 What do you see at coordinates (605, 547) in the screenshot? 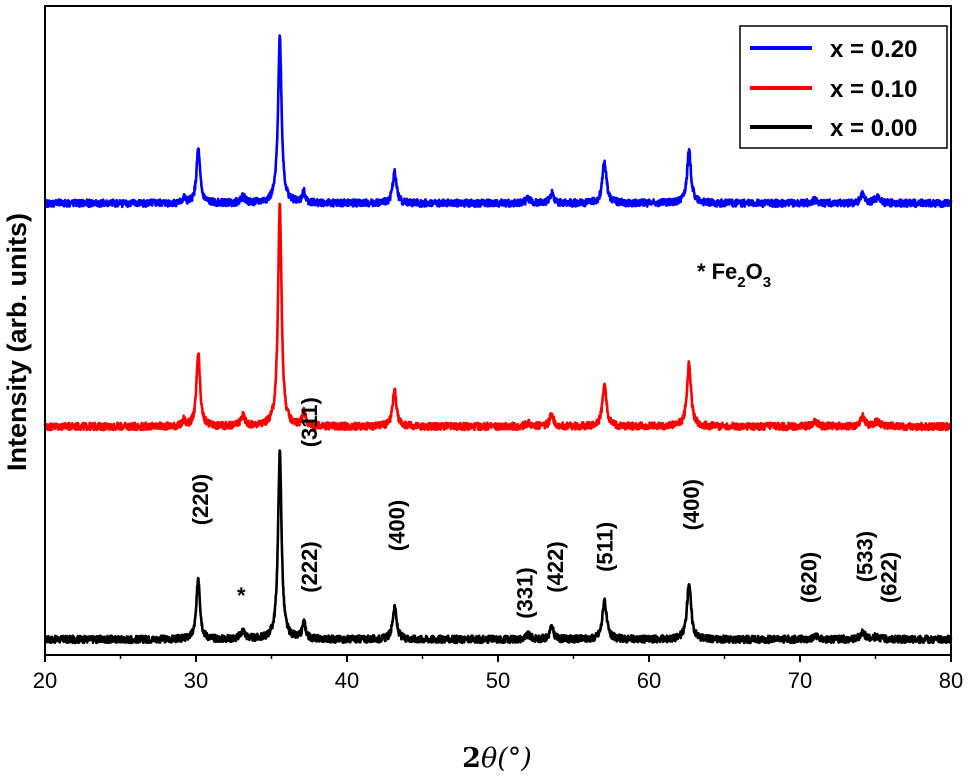
I see `hkl-label: (511)` at bounding box center [605, 547].